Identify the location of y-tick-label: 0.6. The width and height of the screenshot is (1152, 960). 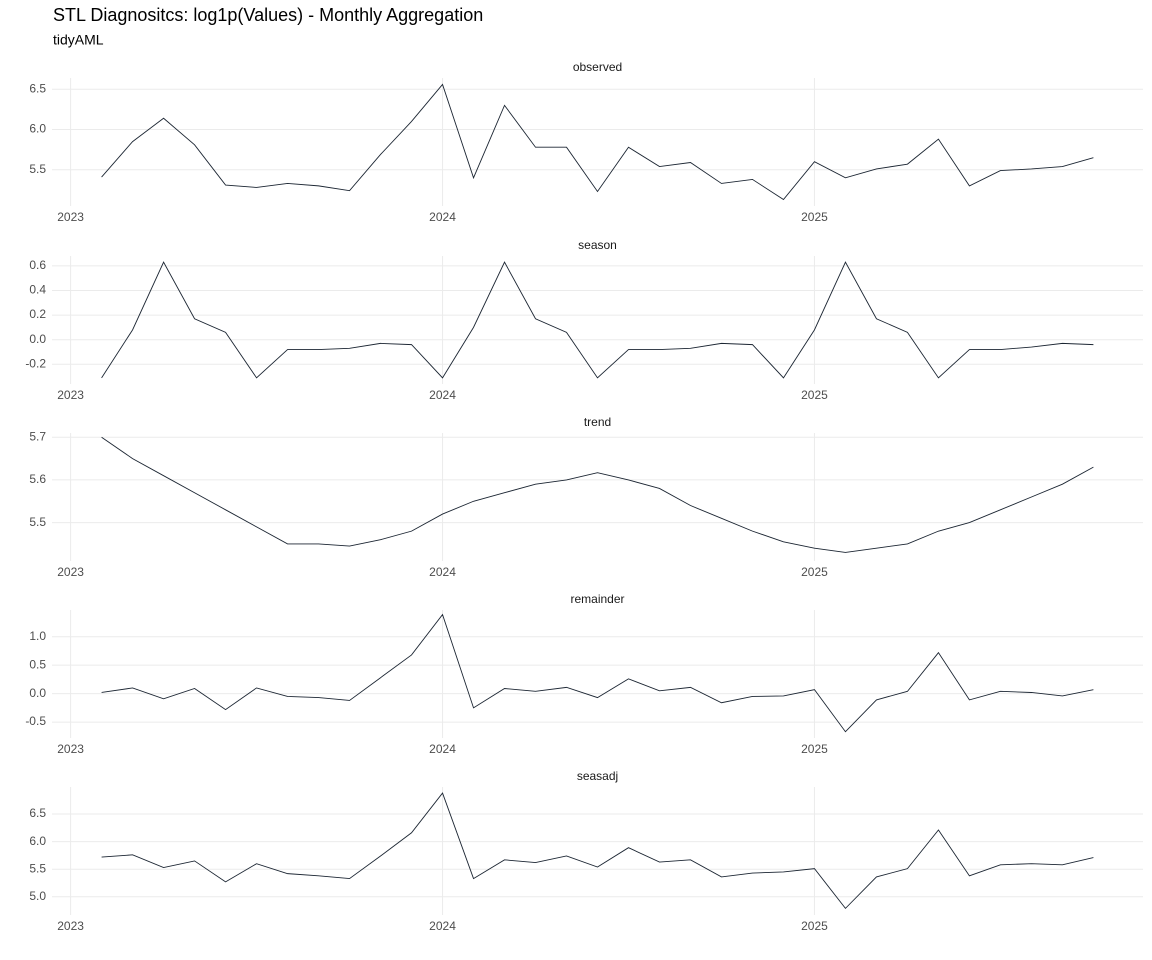
(37, 265).